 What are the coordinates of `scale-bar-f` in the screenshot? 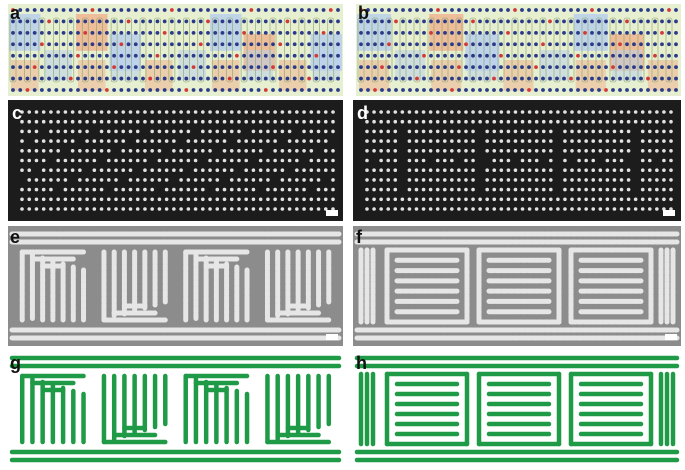 It's located at (671, 337).